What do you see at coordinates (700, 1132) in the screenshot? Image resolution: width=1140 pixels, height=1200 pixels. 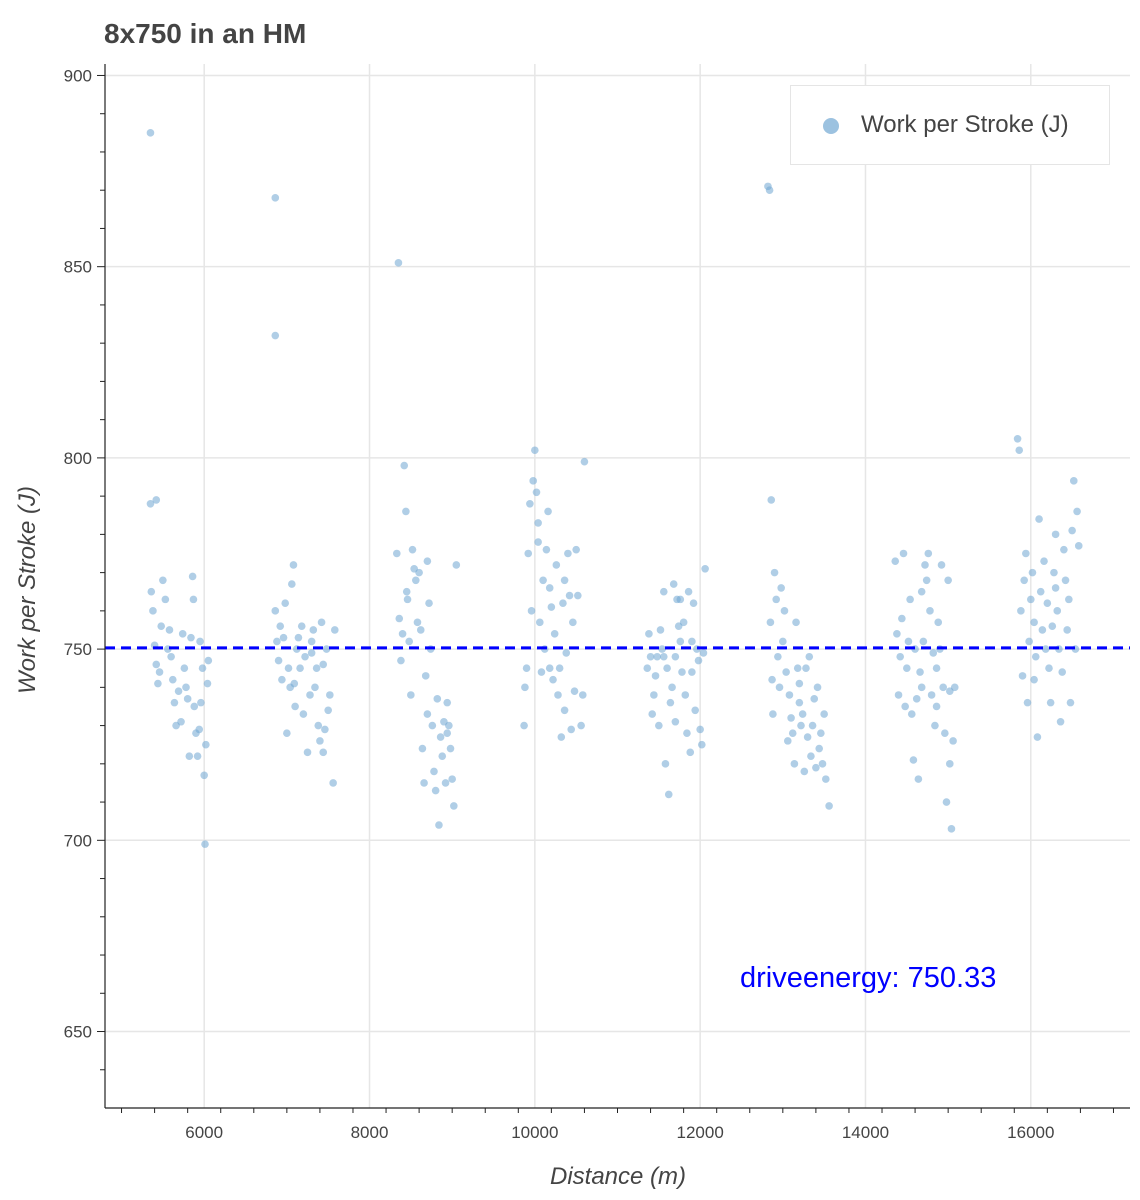 I see `x-tick-label: 12000` at bounding box center [700, 1132].